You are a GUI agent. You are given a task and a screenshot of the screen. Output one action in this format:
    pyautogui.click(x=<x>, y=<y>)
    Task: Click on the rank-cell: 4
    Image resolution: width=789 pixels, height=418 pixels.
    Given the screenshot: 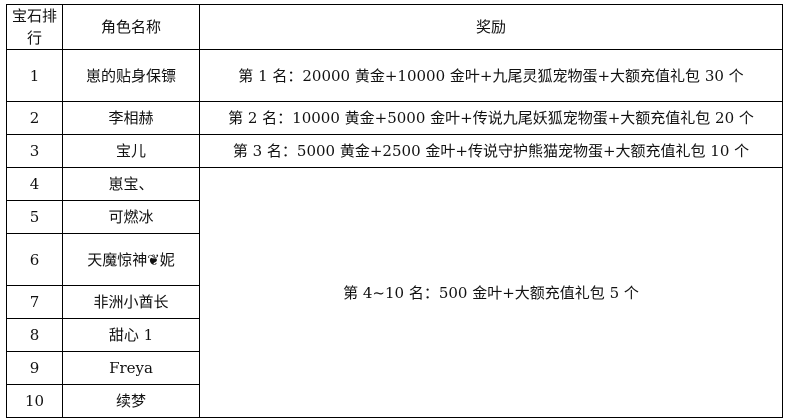 What is the action you would take?
    pyautogui.click(x=34, y=184)
    